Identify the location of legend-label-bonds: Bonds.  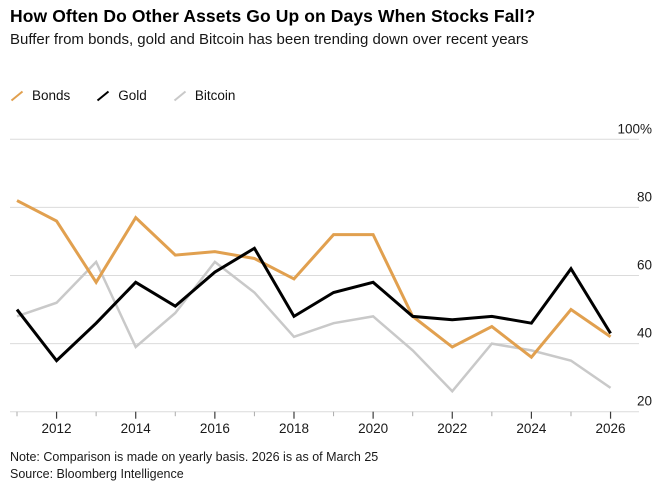
(51, 95).